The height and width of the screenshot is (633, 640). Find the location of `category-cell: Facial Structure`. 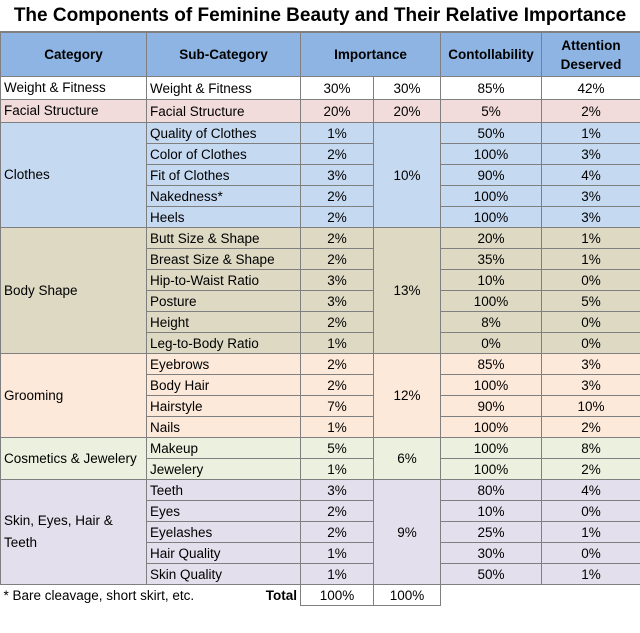

category-cell: Facial Structure is located at coordinates (73, 111).